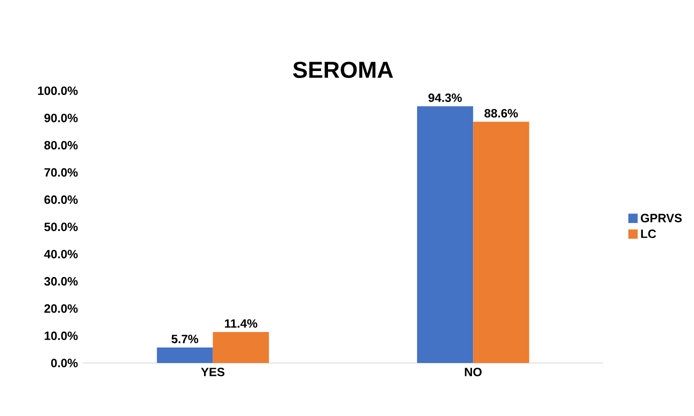 The width and height of the screenshot is (694, 416). I want to click on data-label: 5.7%, so click(185, 339).